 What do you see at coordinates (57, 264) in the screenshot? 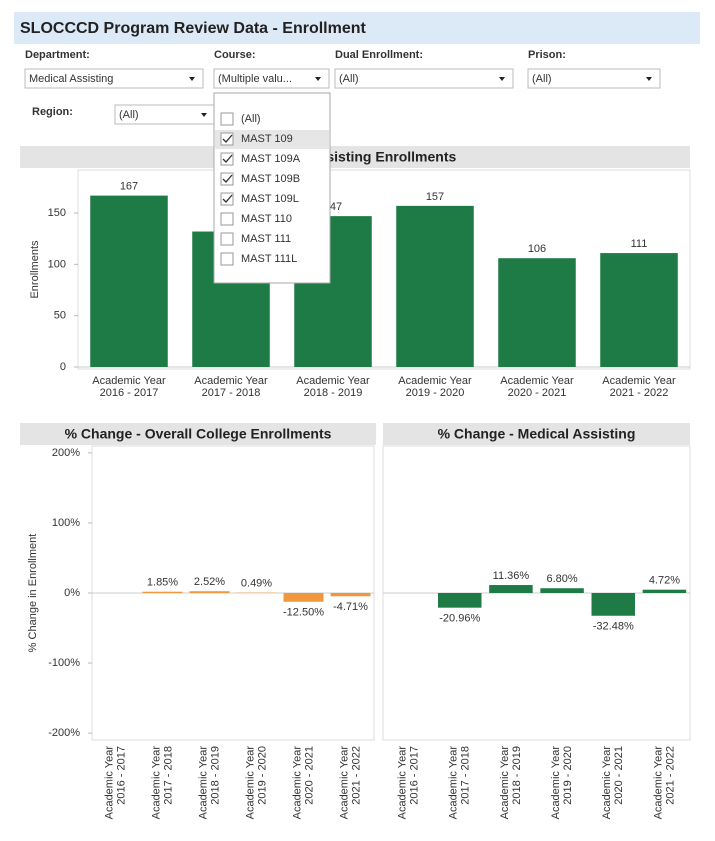
I see `y-tick-label: 100` at bounding box center [57, 264].